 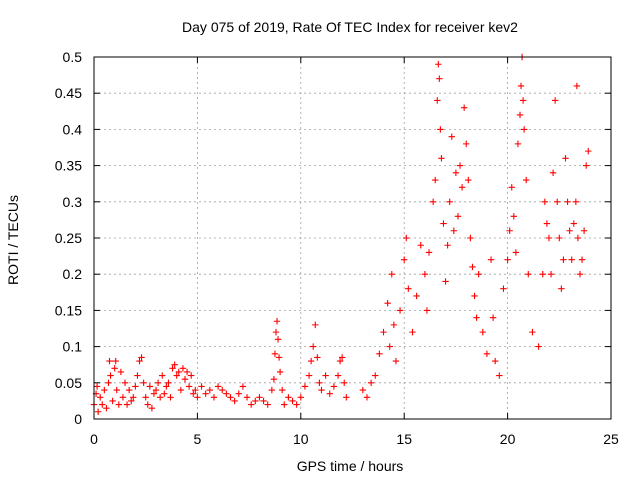 I want to click on y-tick-label: 0.2, so click(x=73, y=274).